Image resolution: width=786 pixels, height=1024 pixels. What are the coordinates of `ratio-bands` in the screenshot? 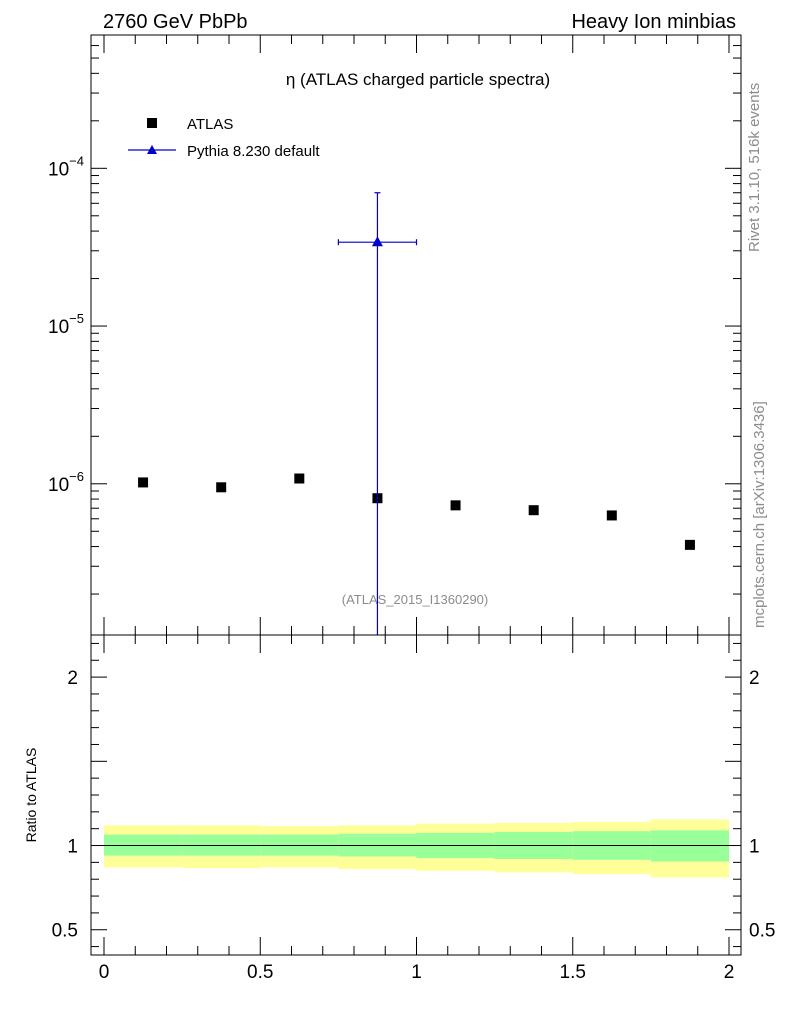 It's located at (416, 848).